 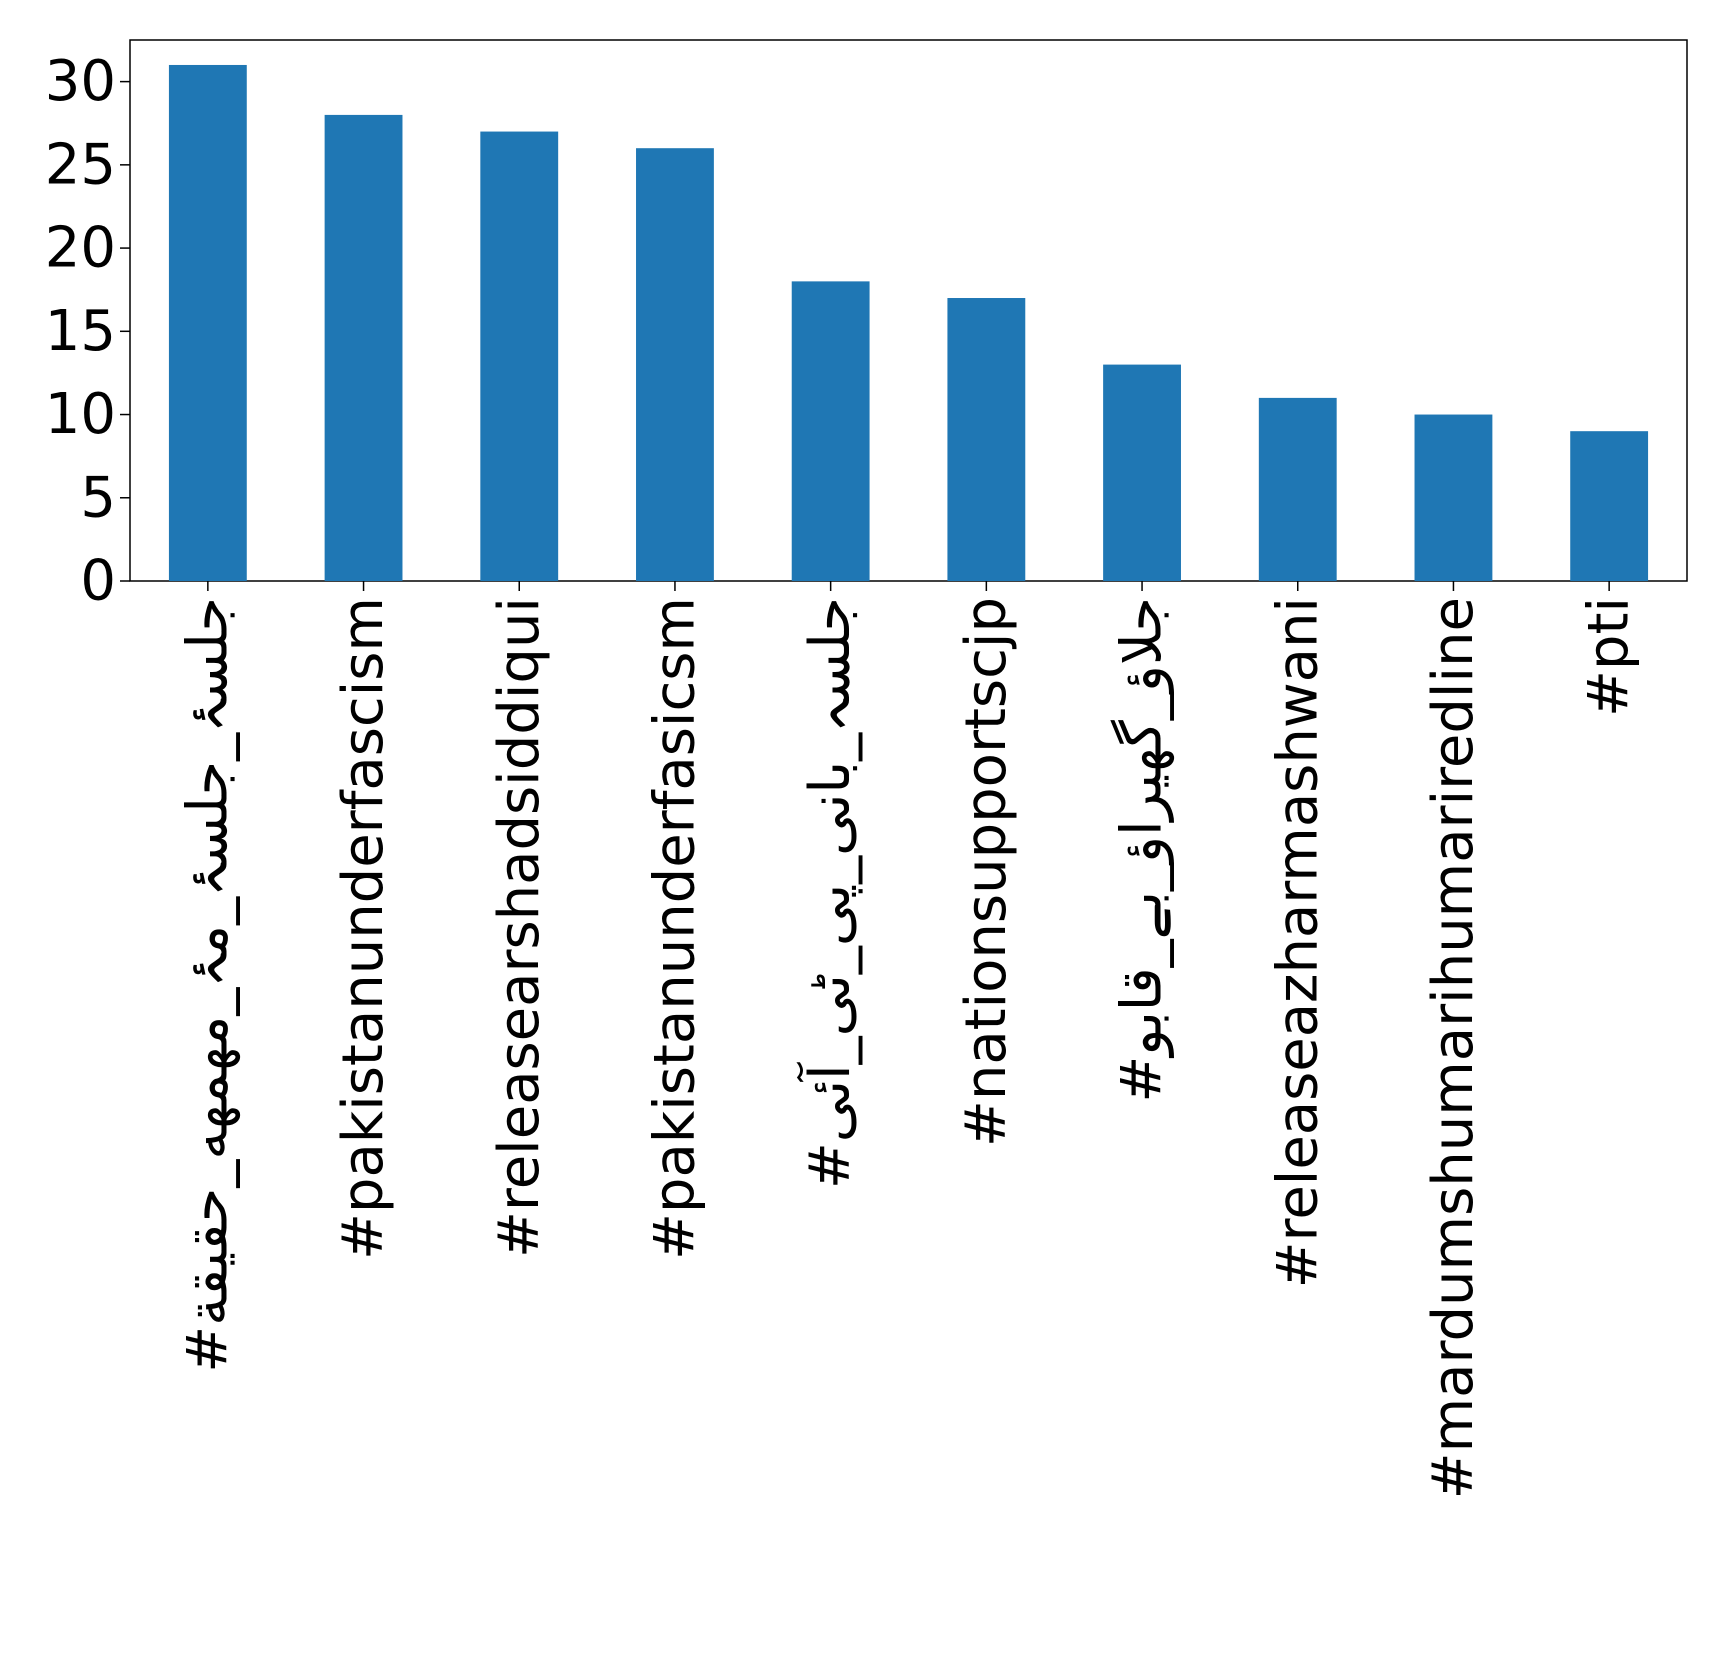 What do you see at coordinates (1142, 850) in the screenshot?
I see `x-tick-label: #جلاؤ_گھیراؤ_بے_قابو` at bounding box center [1142, 850].